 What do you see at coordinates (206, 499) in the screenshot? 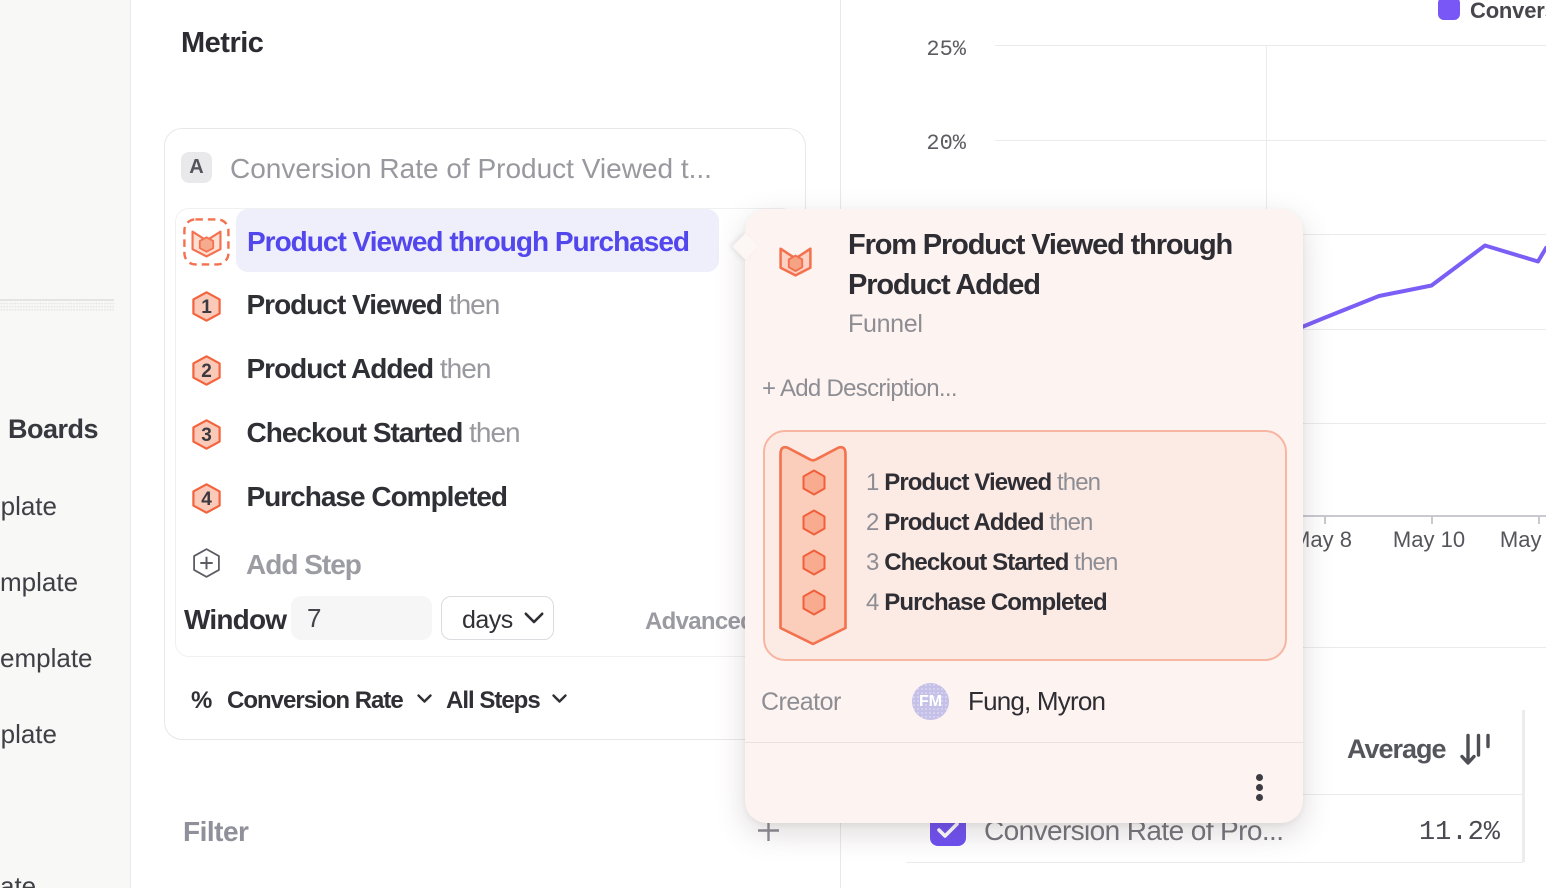
I see `svg-text: 4` at bounding box center [206, 499].